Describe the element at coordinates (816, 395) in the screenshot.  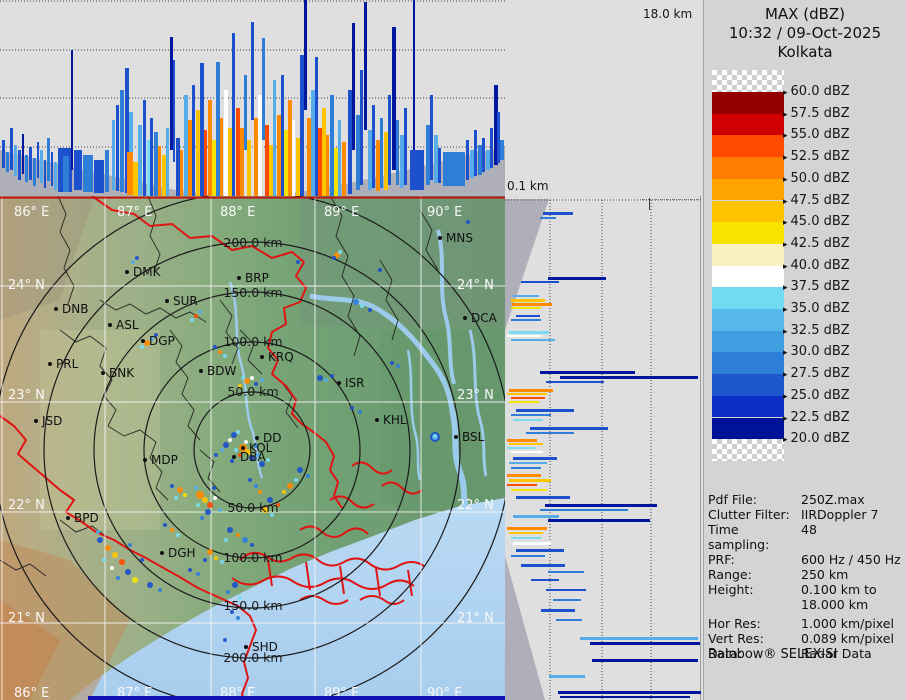
I see `scale-tick-label: ▸ 25.0 dBZ` at that location.